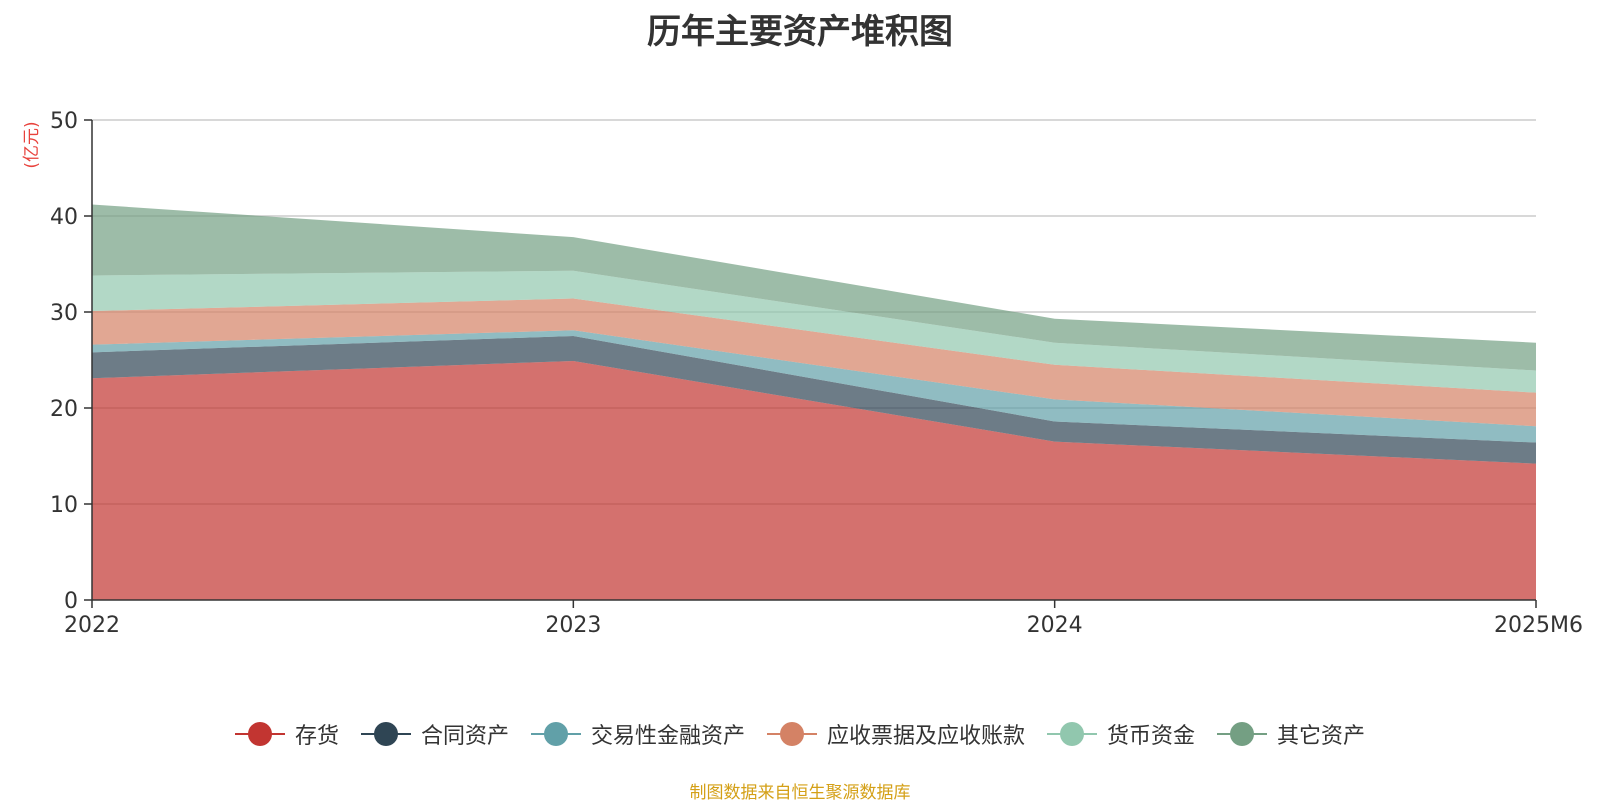 This screenshot has width=1600, height=803. Describe the element at coordinates (926, 736) in the screenshot. I see `legend-label: 应收票据及应收账款` at that location.